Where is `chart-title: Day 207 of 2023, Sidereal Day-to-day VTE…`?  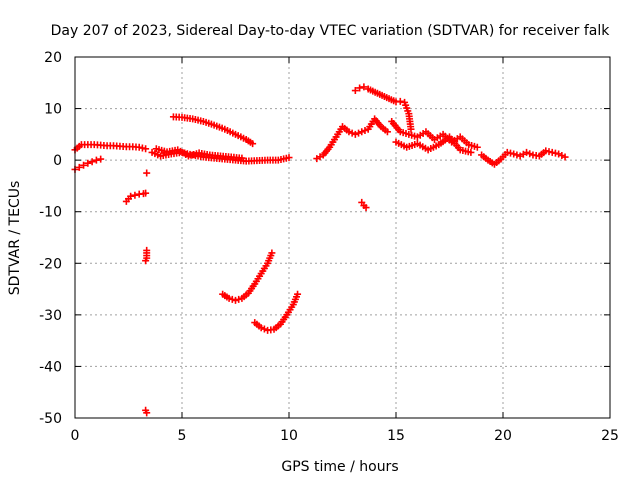 chart-title: Day 207 of 2023, Sidereal Day-to-day VTE… is located at coordinates (331, 31).